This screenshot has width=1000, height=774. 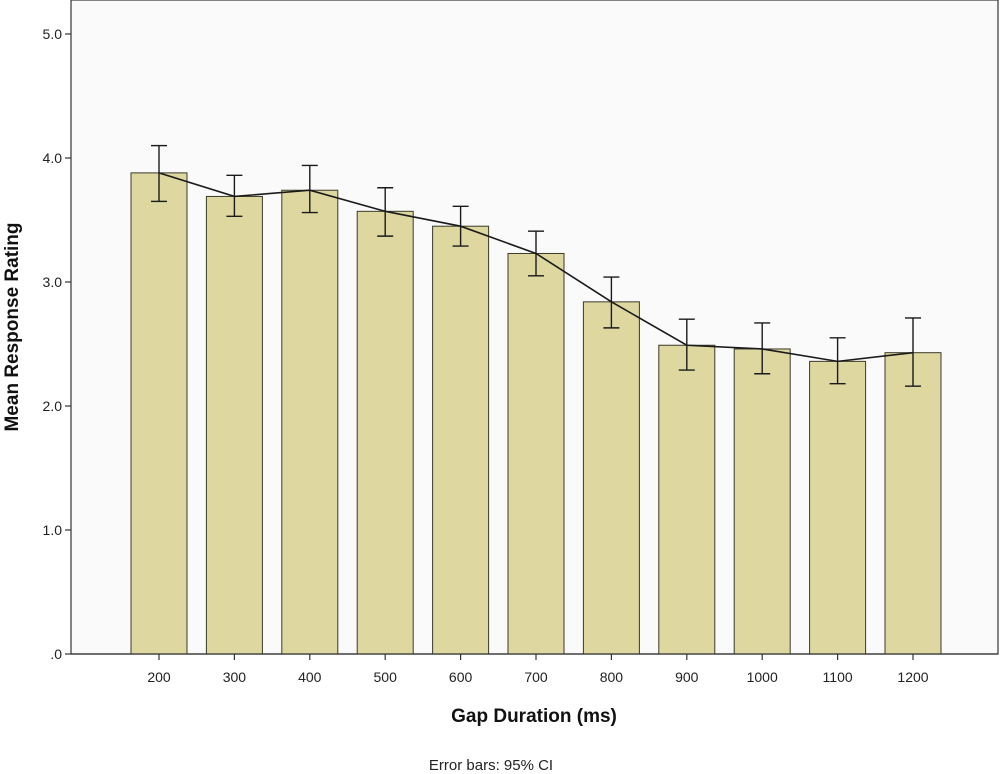 I want to click on y-axis-title: Mean Response Rating, so click(x=12, y=326).